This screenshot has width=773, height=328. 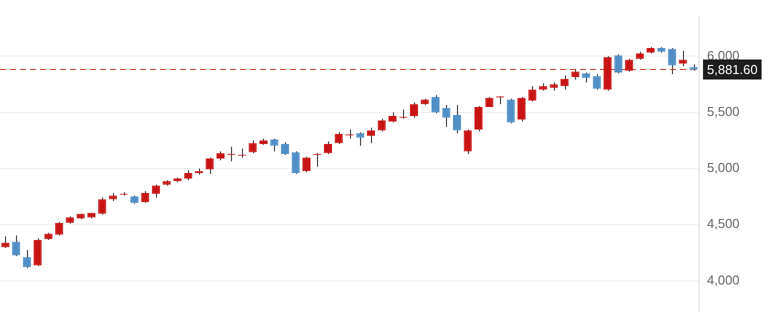 What do you see at coordinates (723, 224) in the screenshot?
I see `y-tick-label: 4,500` at bounding box center [723, 224].